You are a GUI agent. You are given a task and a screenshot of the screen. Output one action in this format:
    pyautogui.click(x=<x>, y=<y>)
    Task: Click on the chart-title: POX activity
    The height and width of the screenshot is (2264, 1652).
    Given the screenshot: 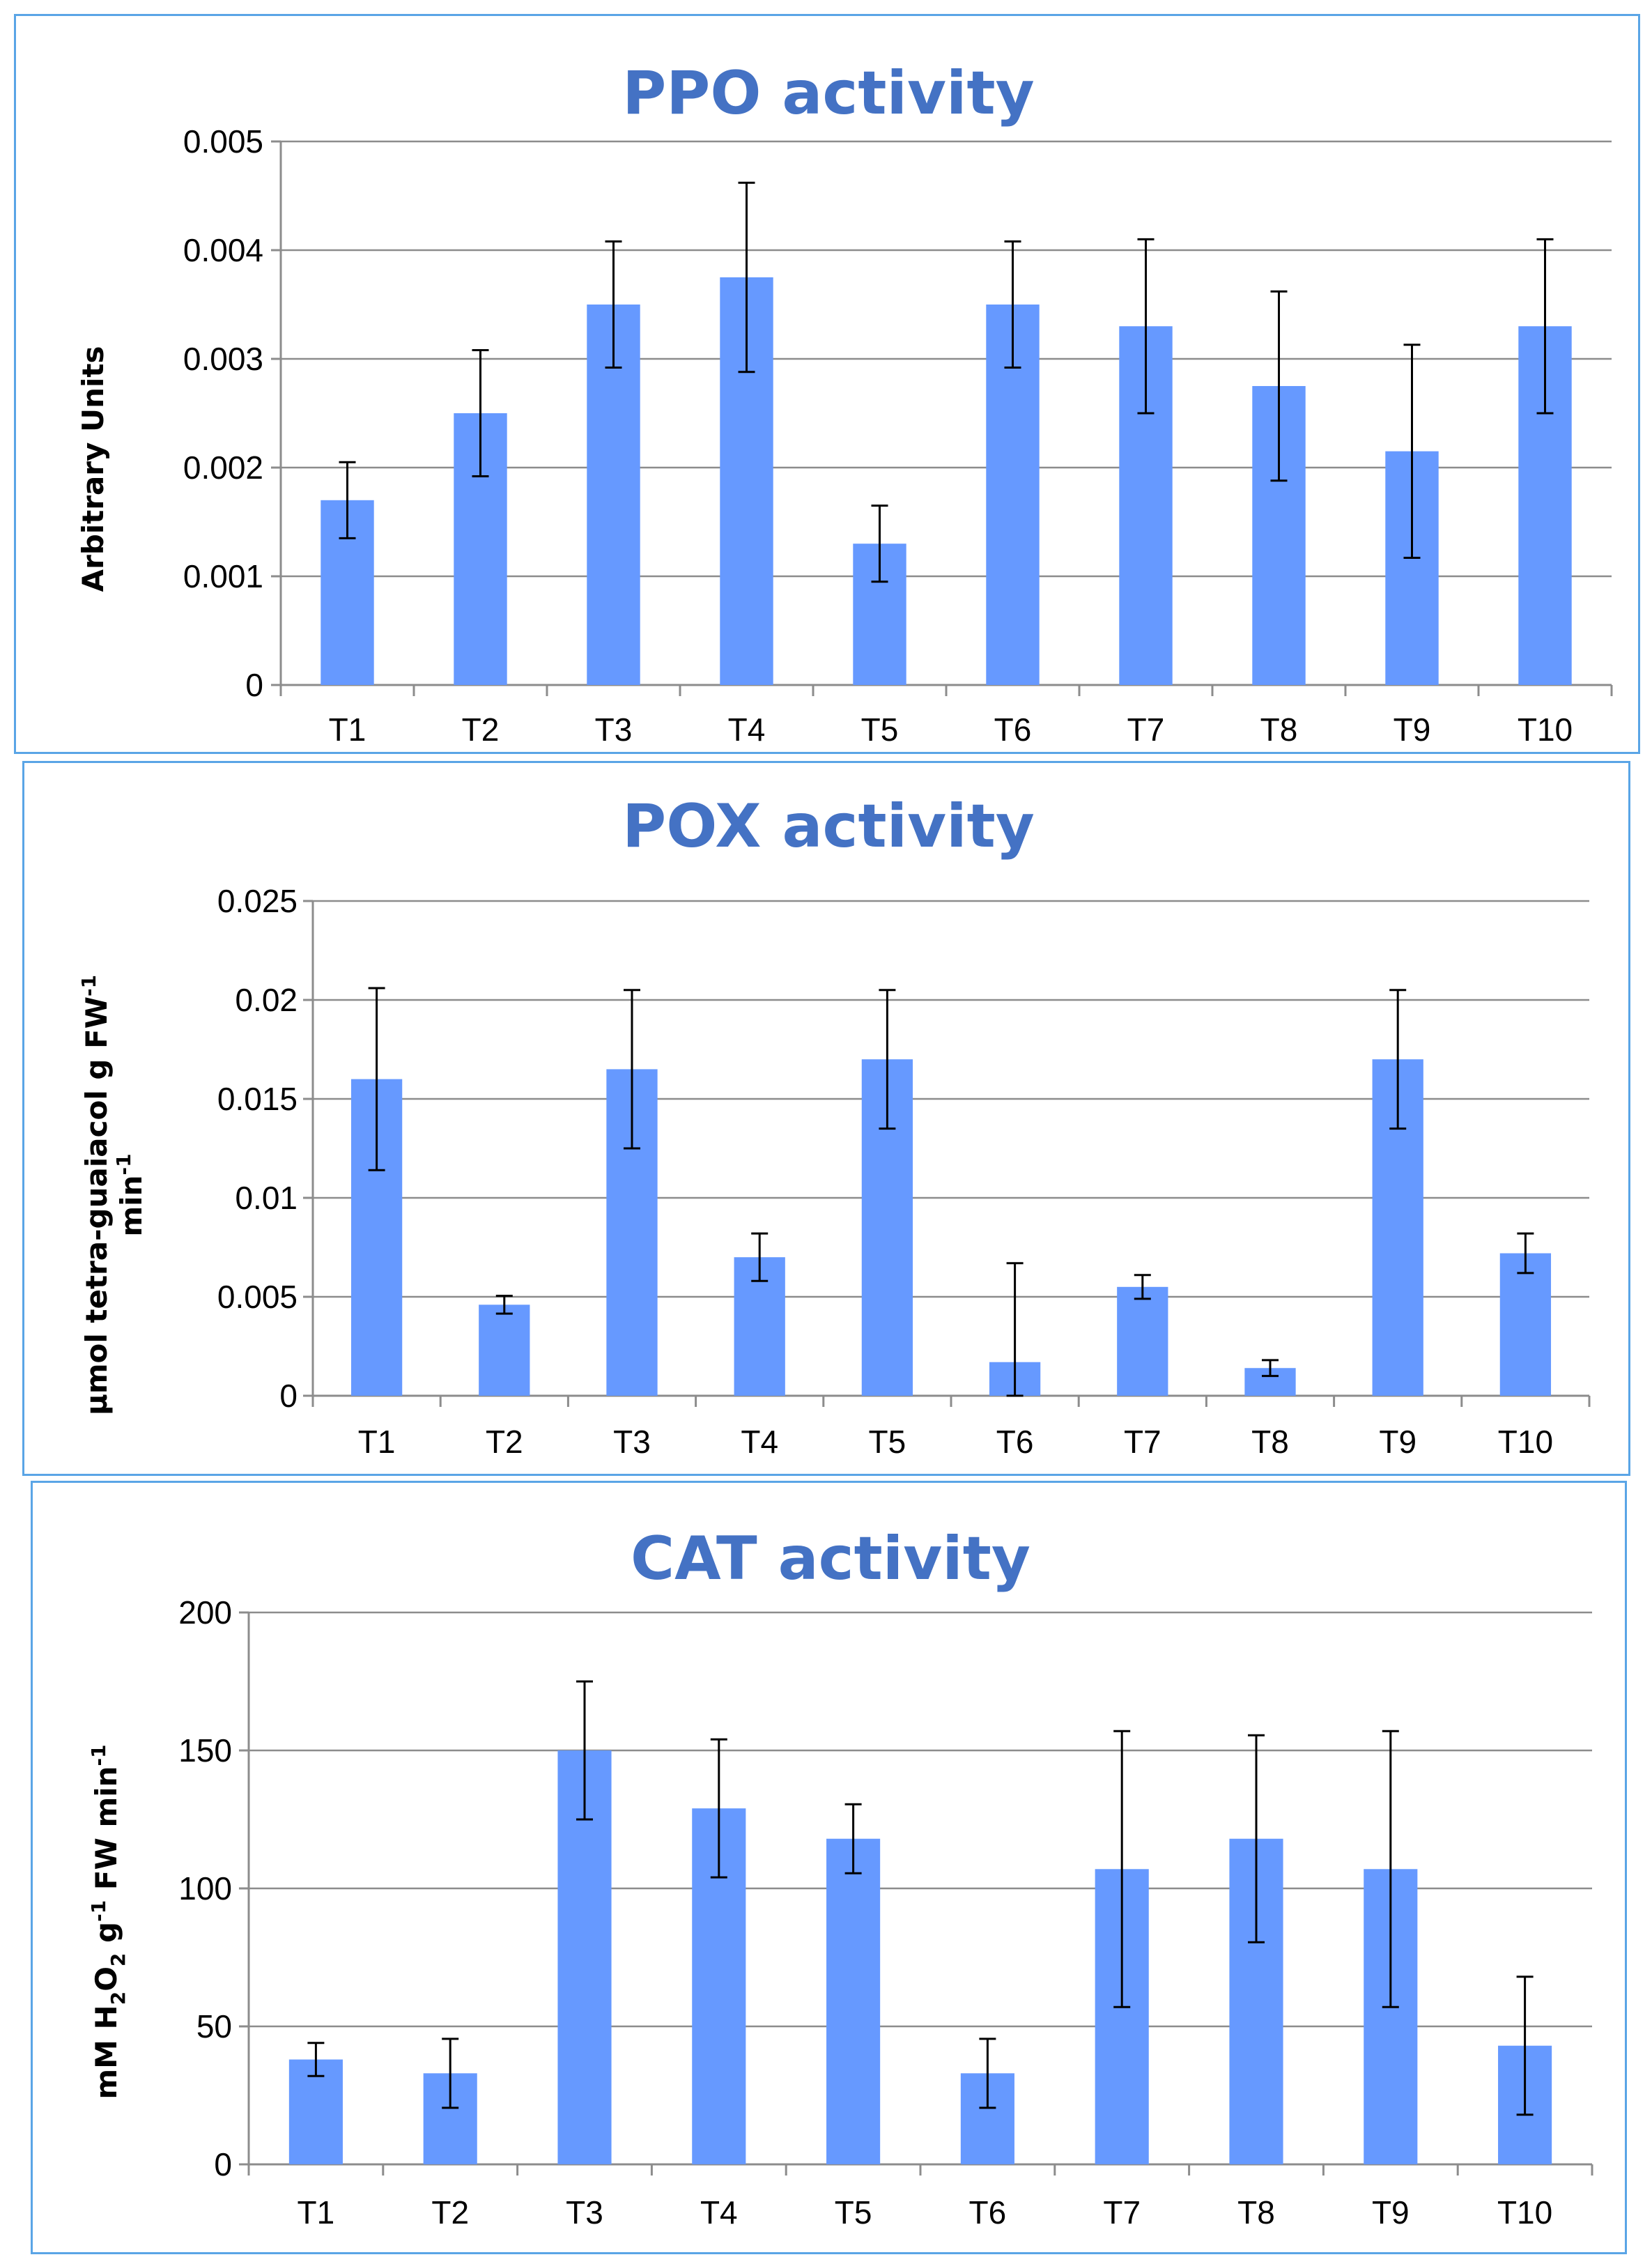 What is the action you would take?
    pyautogui.click(x=828, y=826)
    